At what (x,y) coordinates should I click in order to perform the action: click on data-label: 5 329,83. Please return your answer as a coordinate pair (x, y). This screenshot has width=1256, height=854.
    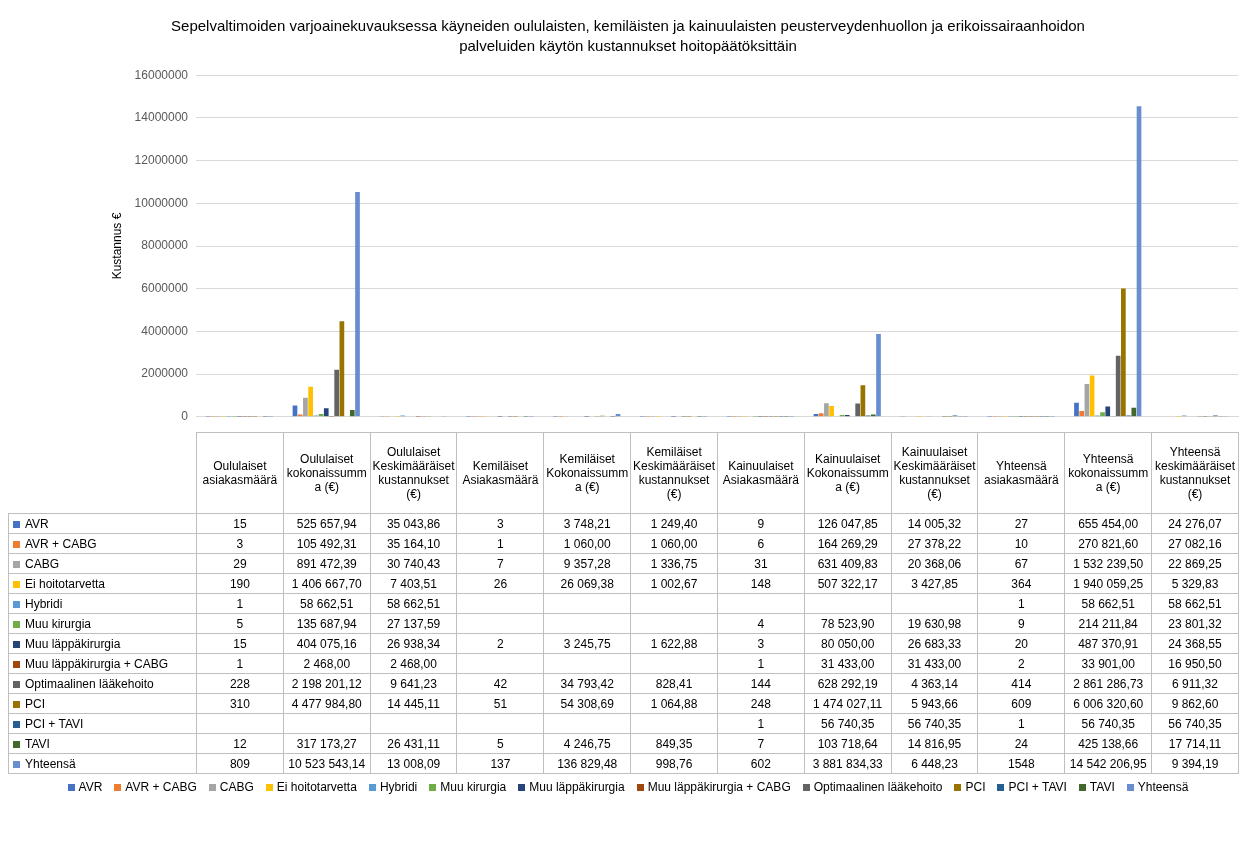
    Looking at the image, I should click on (1195, 583).